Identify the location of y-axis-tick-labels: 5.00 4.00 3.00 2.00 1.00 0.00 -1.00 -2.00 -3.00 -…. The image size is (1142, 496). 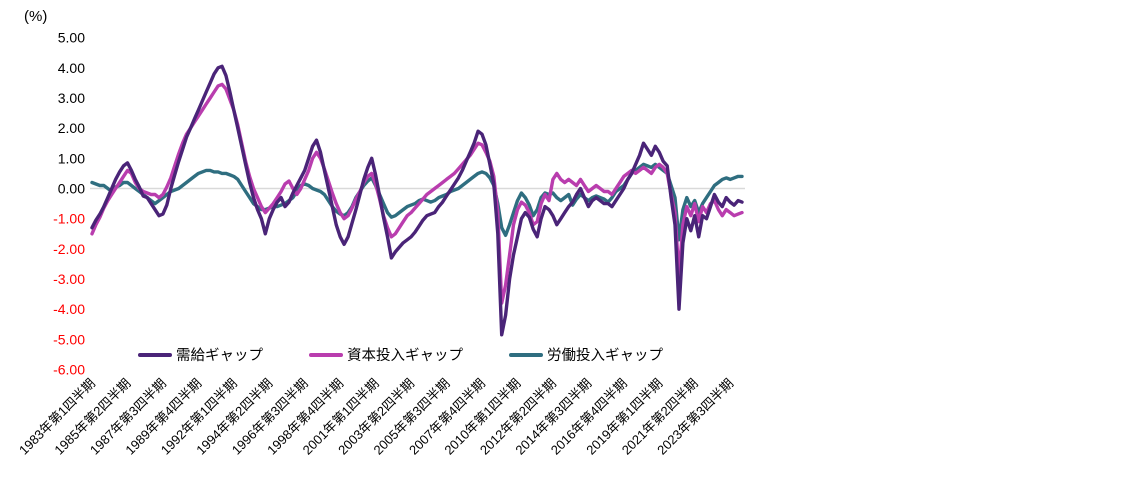
(69, 204).